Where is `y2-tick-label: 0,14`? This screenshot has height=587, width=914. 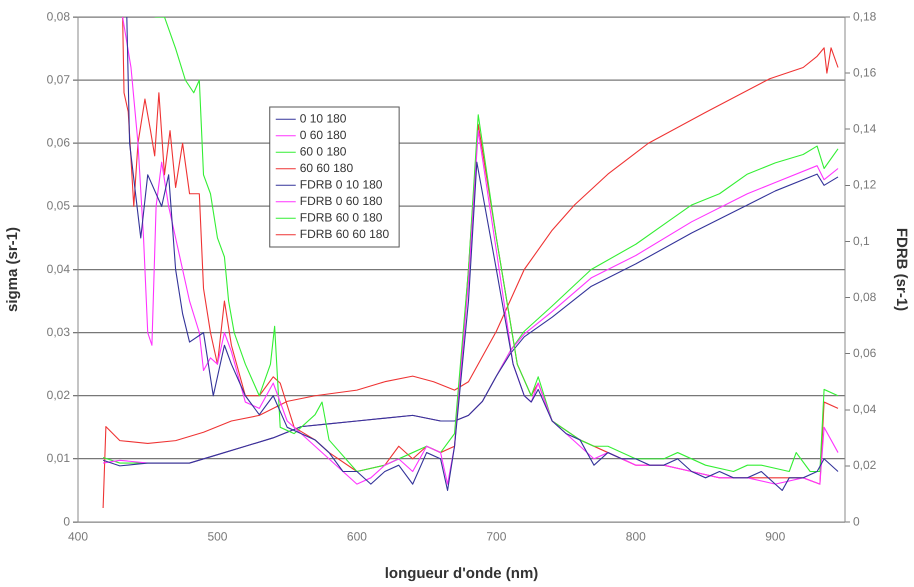
y2-tick-label: 0,14 is located at coordinates (865, 129).